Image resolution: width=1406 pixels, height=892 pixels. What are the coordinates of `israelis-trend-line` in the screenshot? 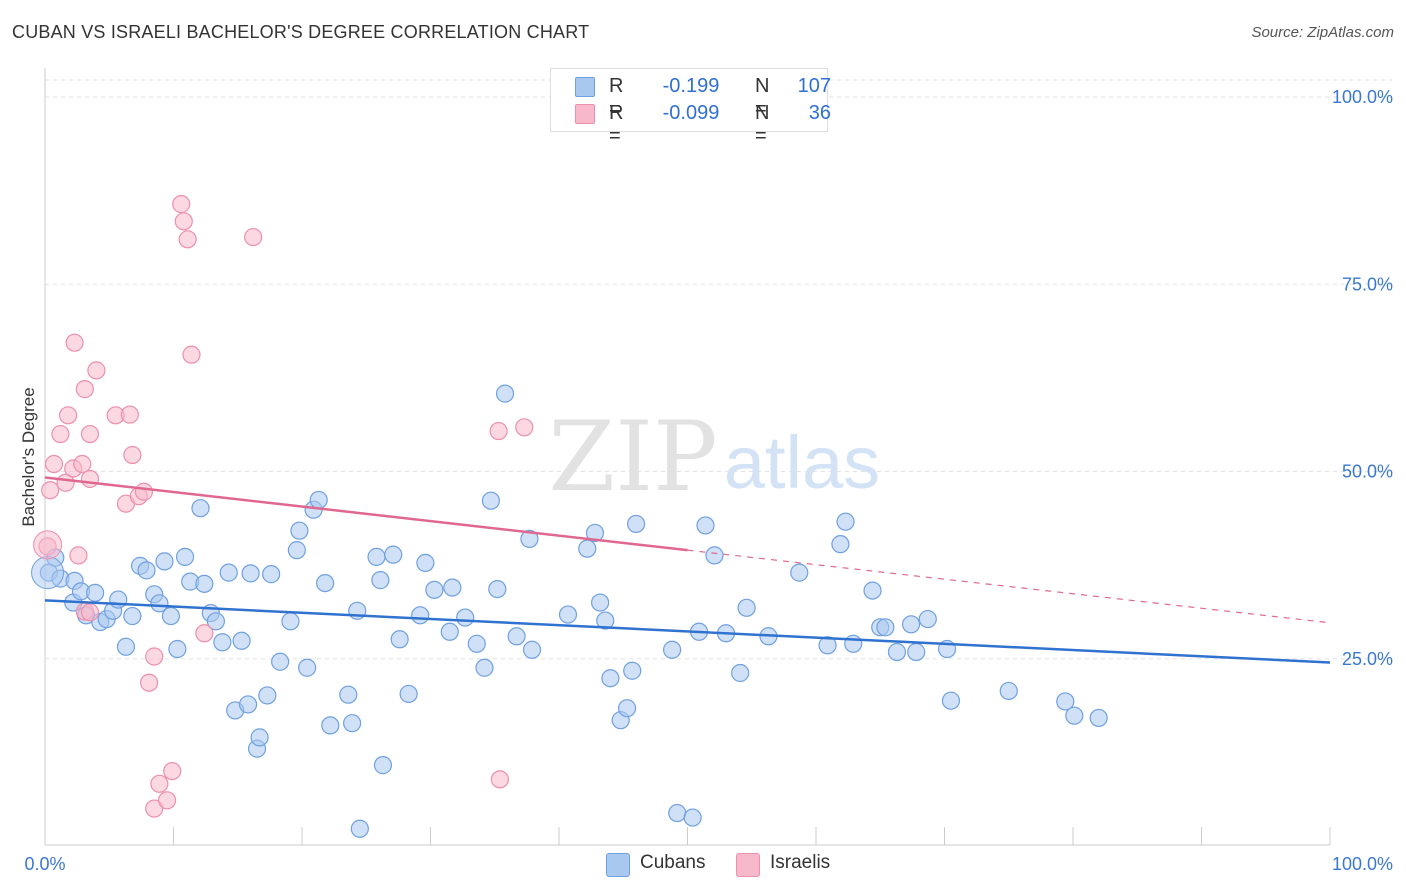 It's located at (366, 514).